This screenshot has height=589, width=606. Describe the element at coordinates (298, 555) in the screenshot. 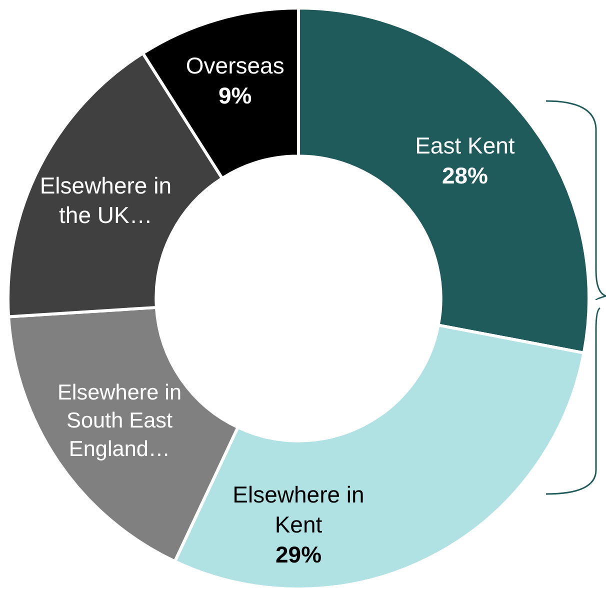

I see `data-label: 29%` at that location.